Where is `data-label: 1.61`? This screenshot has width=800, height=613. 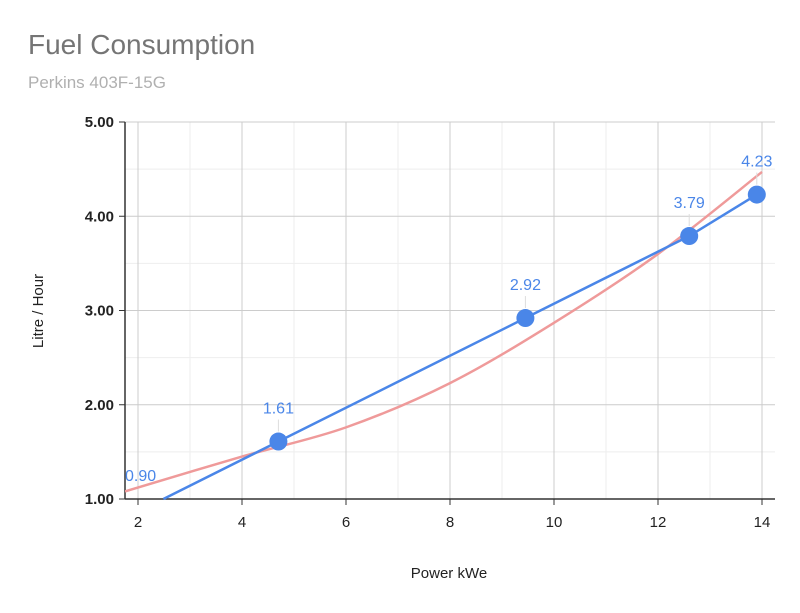
data-label: 1.61 is located at coordinates (278, 409).